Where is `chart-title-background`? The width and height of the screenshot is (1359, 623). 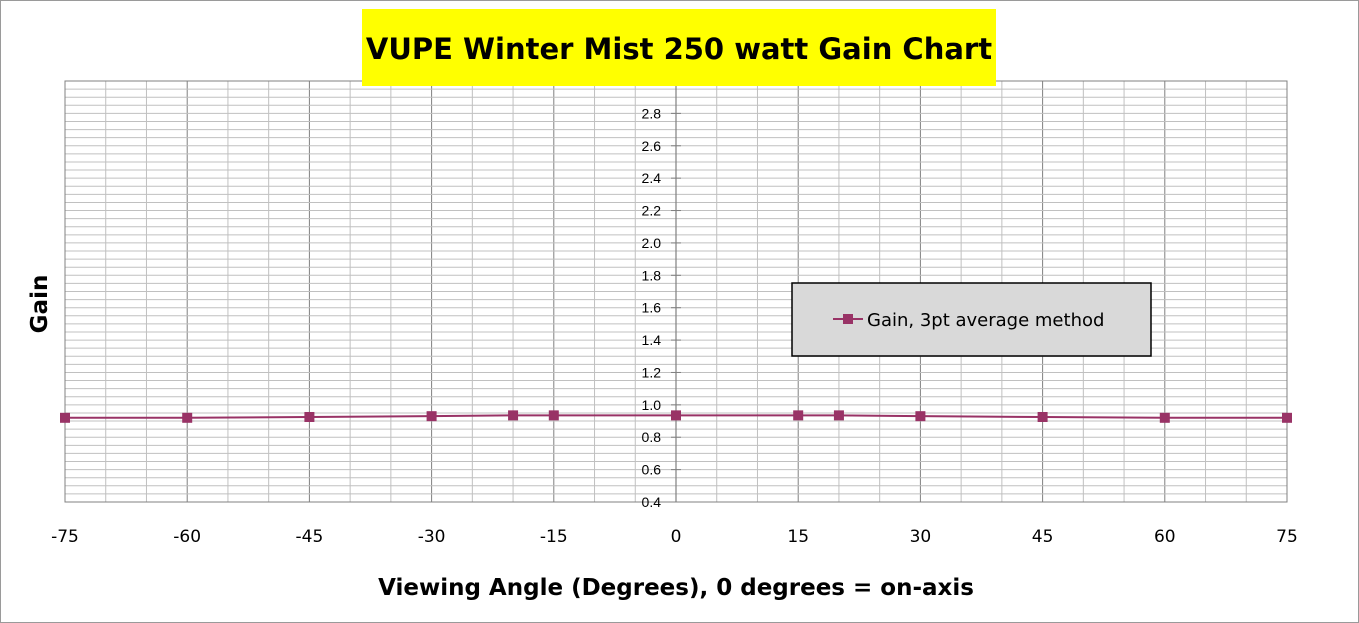 chart-title-background is located at coordinates (679, 47).